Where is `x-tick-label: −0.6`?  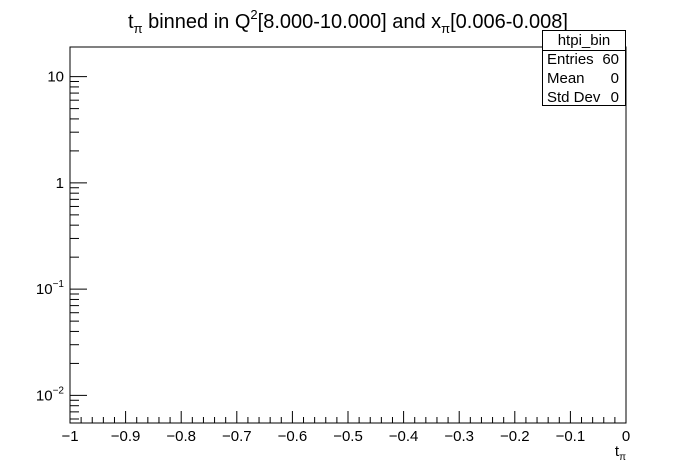
x-tick-label: −0.6 is located at coordinates (293, 436).